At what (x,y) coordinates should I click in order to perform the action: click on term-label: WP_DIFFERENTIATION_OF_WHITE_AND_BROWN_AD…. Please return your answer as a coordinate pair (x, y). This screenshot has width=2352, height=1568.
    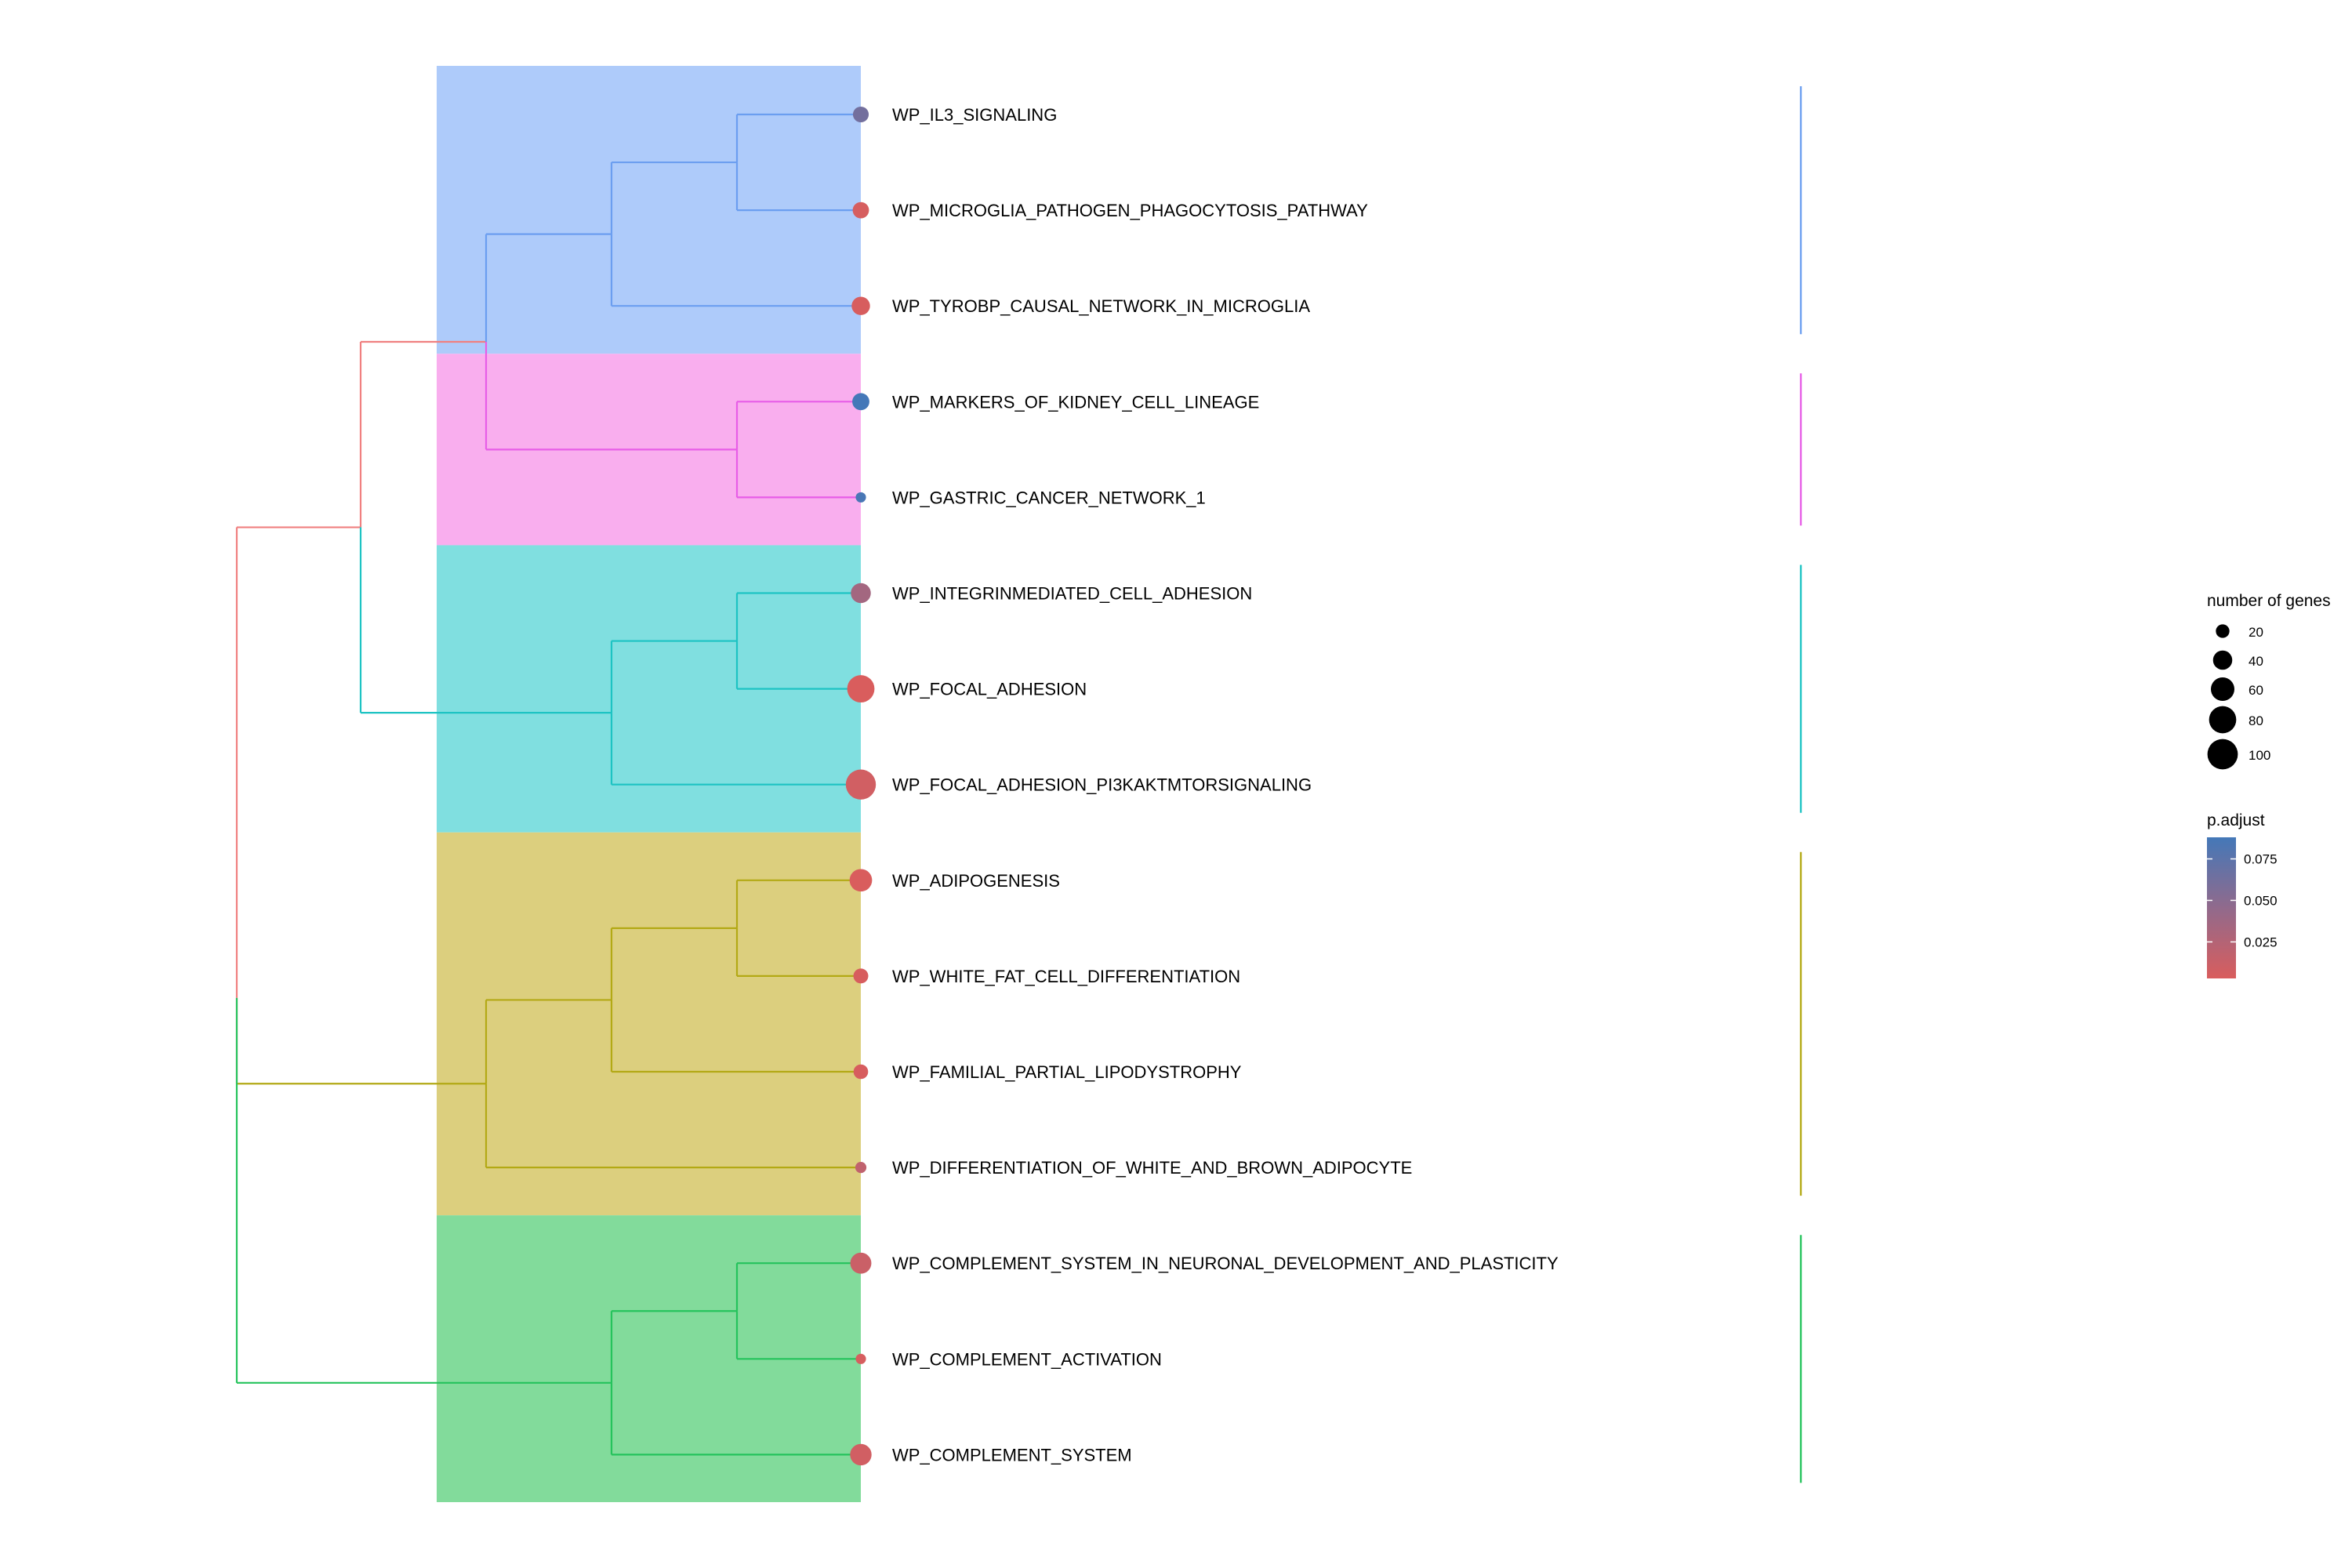
    Looking at the image, I should click on (1152, 1168).